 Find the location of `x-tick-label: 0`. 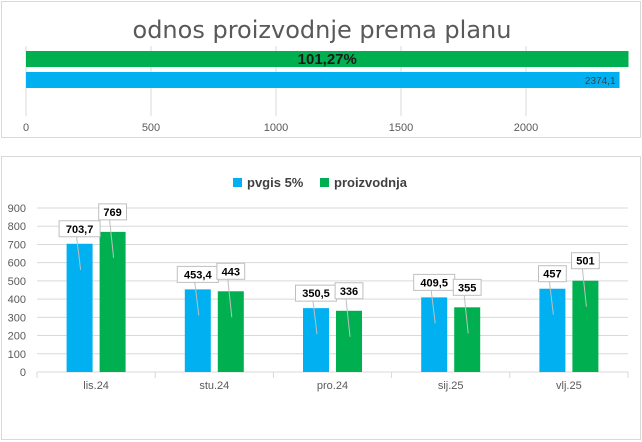

x-tick-label: 0 is located at coordinates (26, 128).